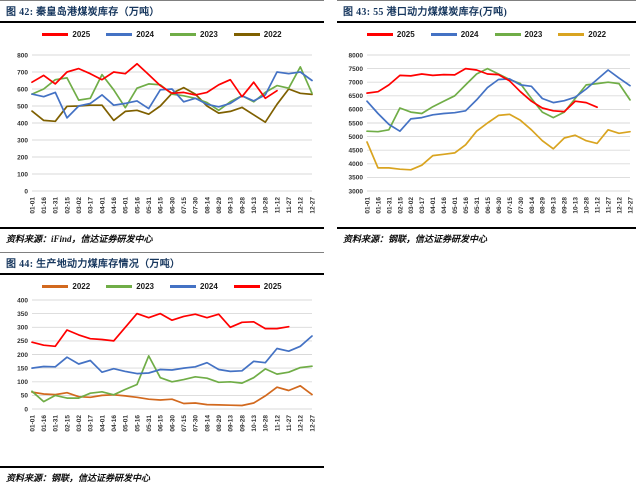 The height and width of the screenshot is (486, 636). I want to click on figure-42-source: 资料来源：iFind，信达证券研发中心, so click(162, 237).